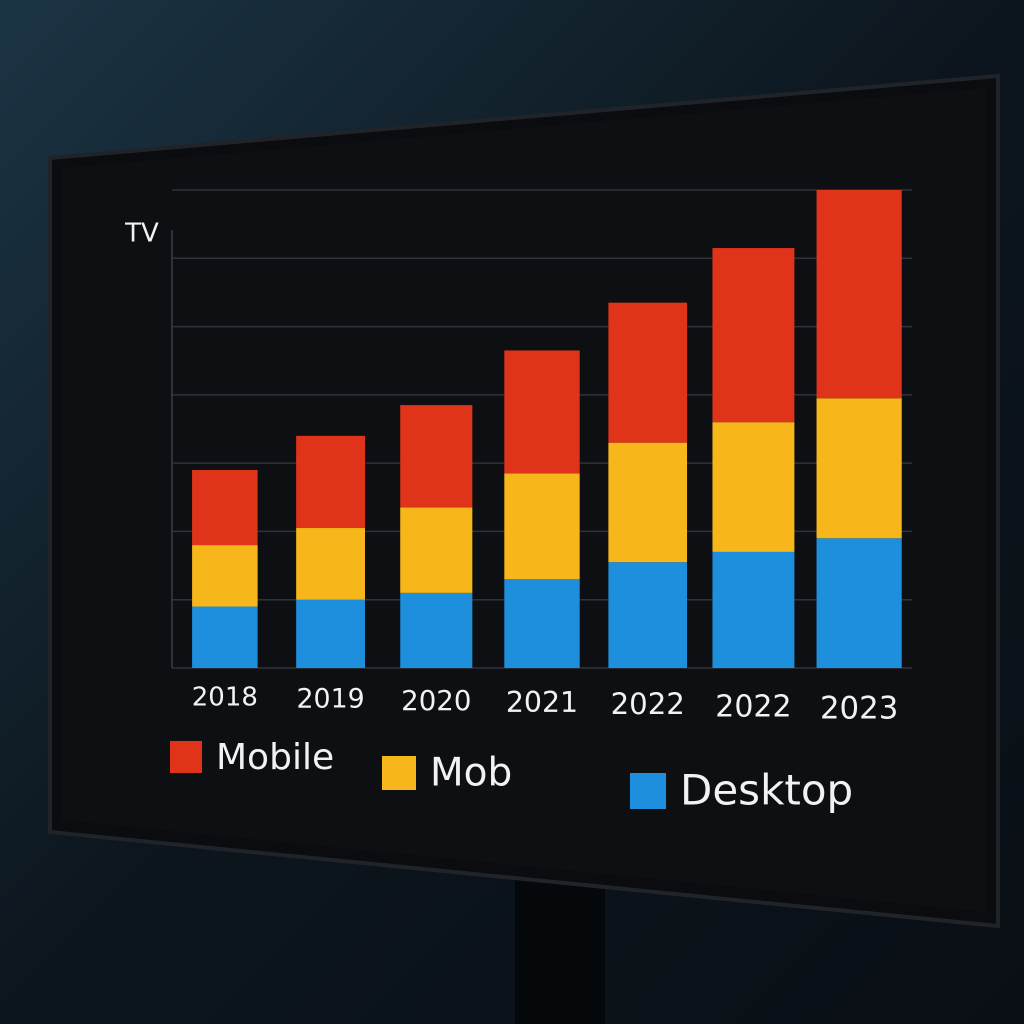 This screenshot has height=1024, width=1024. Describe the element at coordinates (330, 699) in the screenshot. I see `x-tick-label: 2019` at that location.